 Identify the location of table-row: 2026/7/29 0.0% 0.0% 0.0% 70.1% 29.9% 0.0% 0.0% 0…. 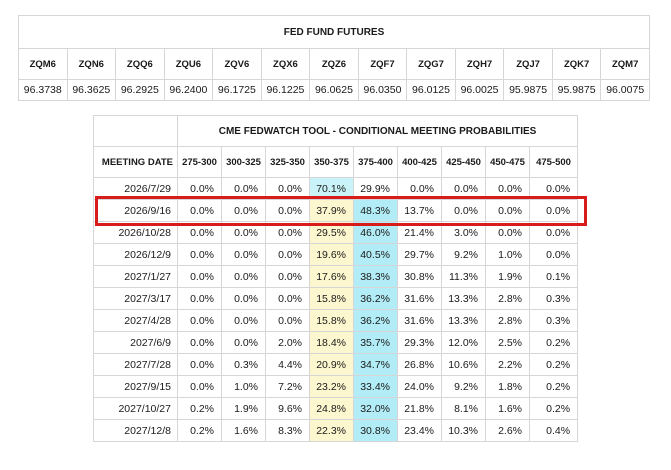
(336, 188).